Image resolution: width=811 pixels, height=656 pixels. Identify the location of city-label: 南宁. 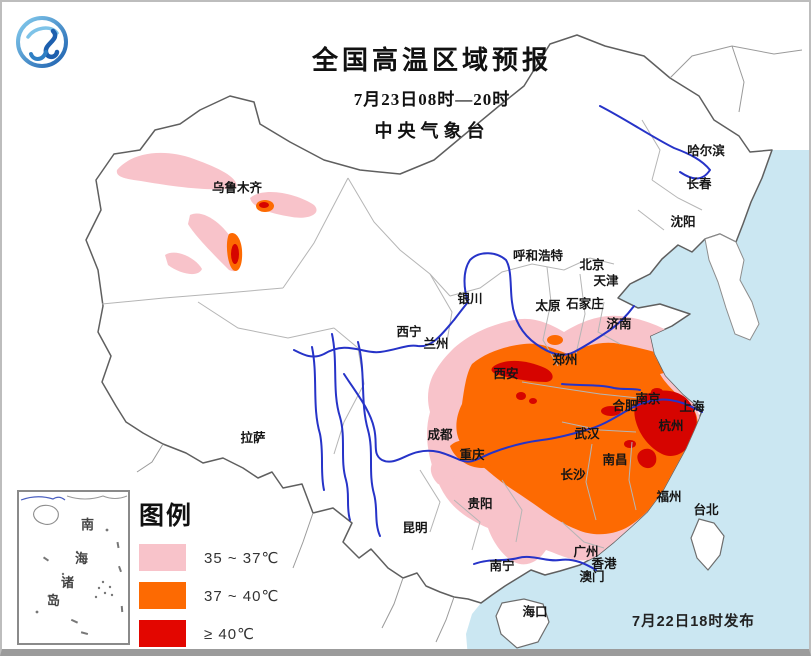
(501, 565).